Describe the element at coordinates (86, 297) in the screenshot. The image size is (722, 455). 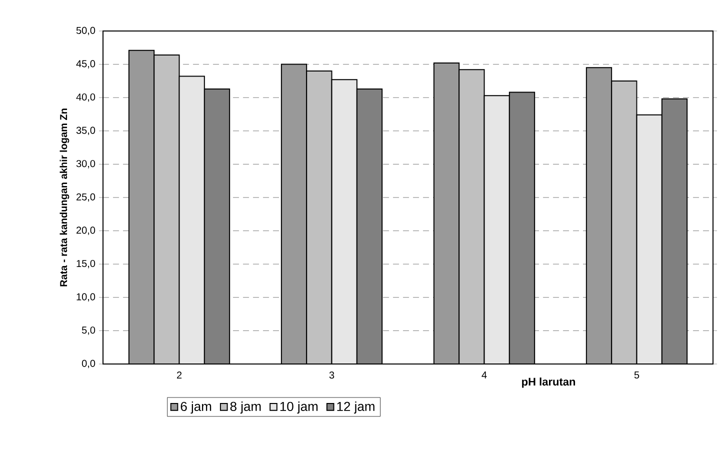
I see `y-tick-label: 10,0` at that location.